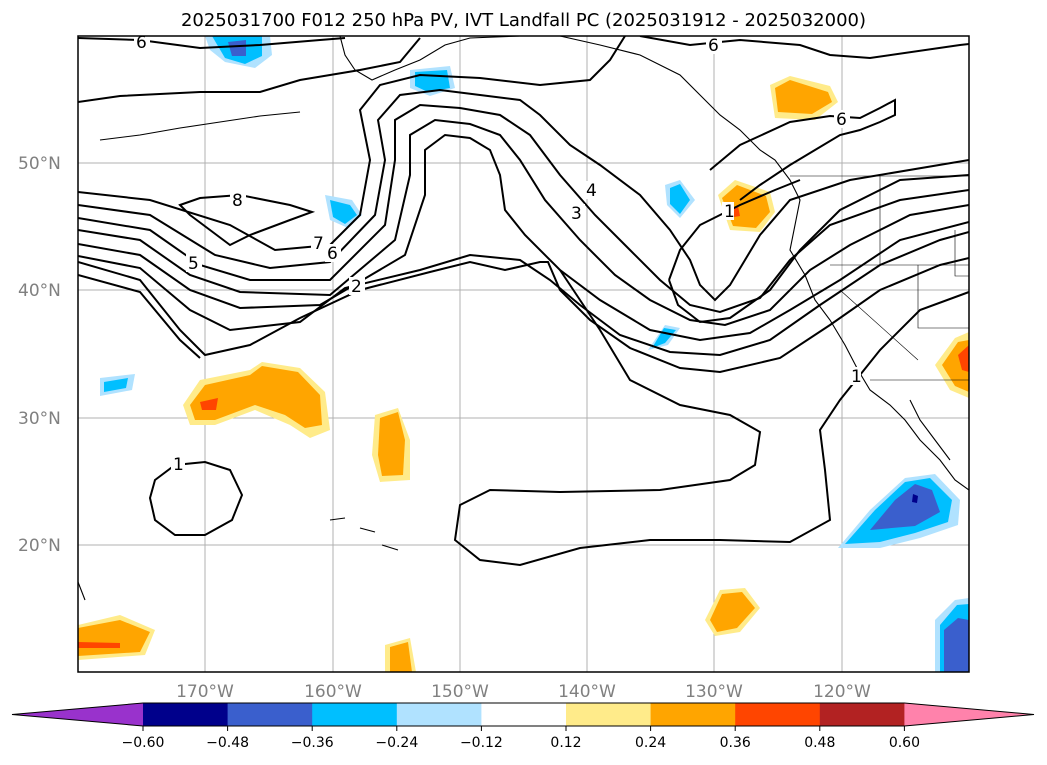 The image size is (1047, 765). I want to click on lat-label: 20°N, so click(39, 546).